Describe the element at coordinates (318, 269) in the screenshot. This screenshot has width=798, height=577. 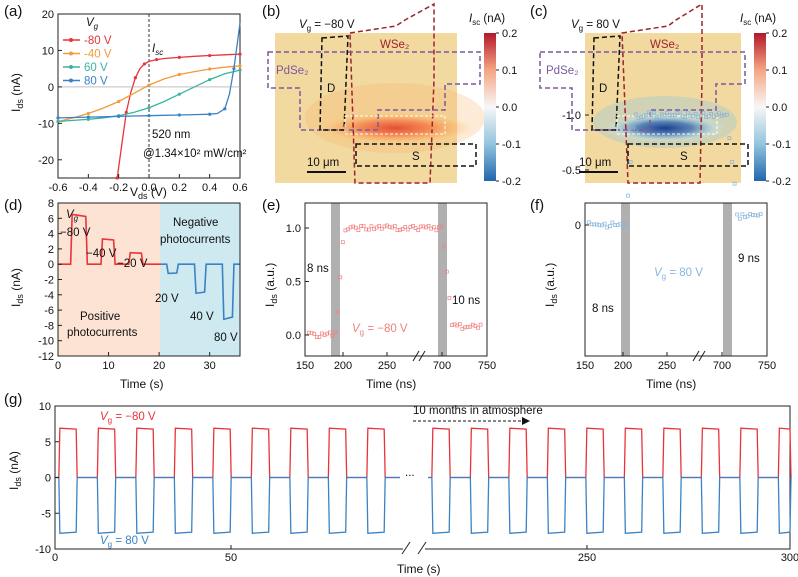
I see `panel-e-rise-label: 8 ns` at that location.